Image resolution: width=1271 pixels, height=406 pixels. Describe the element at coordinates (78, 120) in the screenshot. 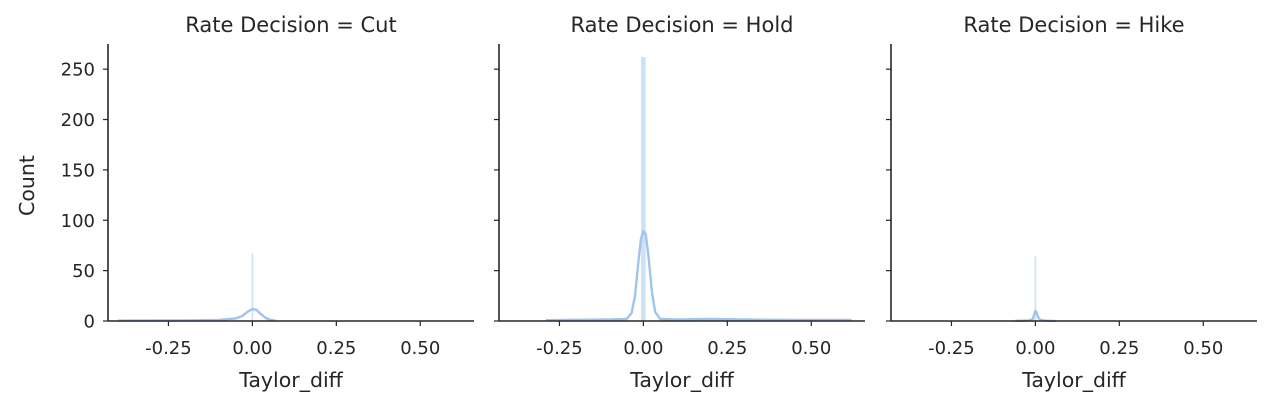

I see `y-tick-label: 200` at that location.